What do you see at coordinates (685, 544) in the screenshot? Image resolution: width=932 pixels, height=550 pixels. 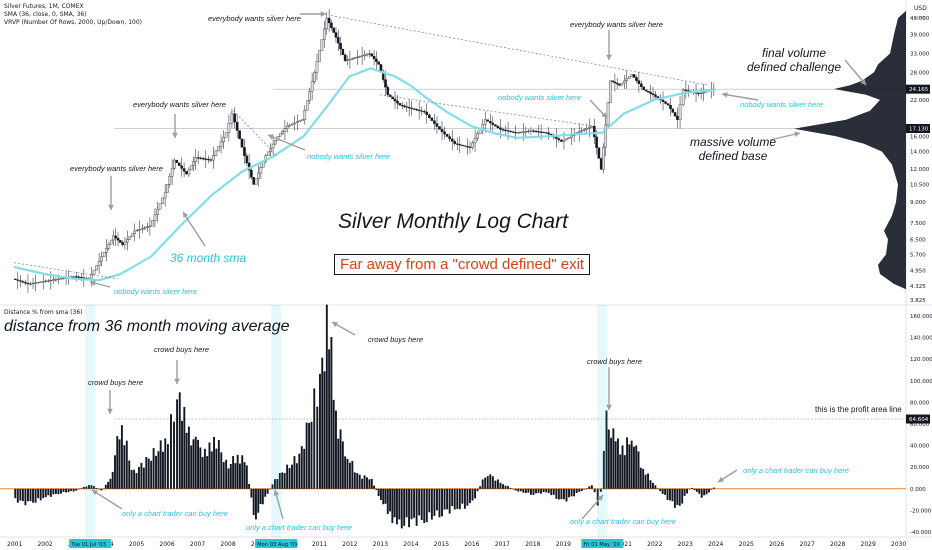 I see `year-tick-label: 2023` at bounding box center [685, 544].